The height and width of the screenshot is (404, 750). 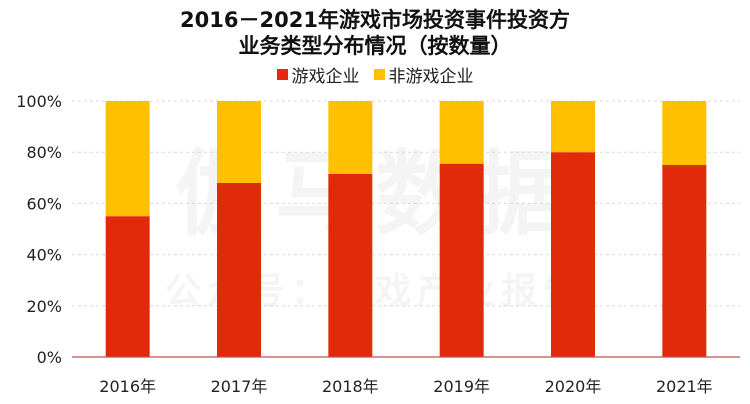 I want to click on y-tick-label: 60%, so click(x=44, y=203).